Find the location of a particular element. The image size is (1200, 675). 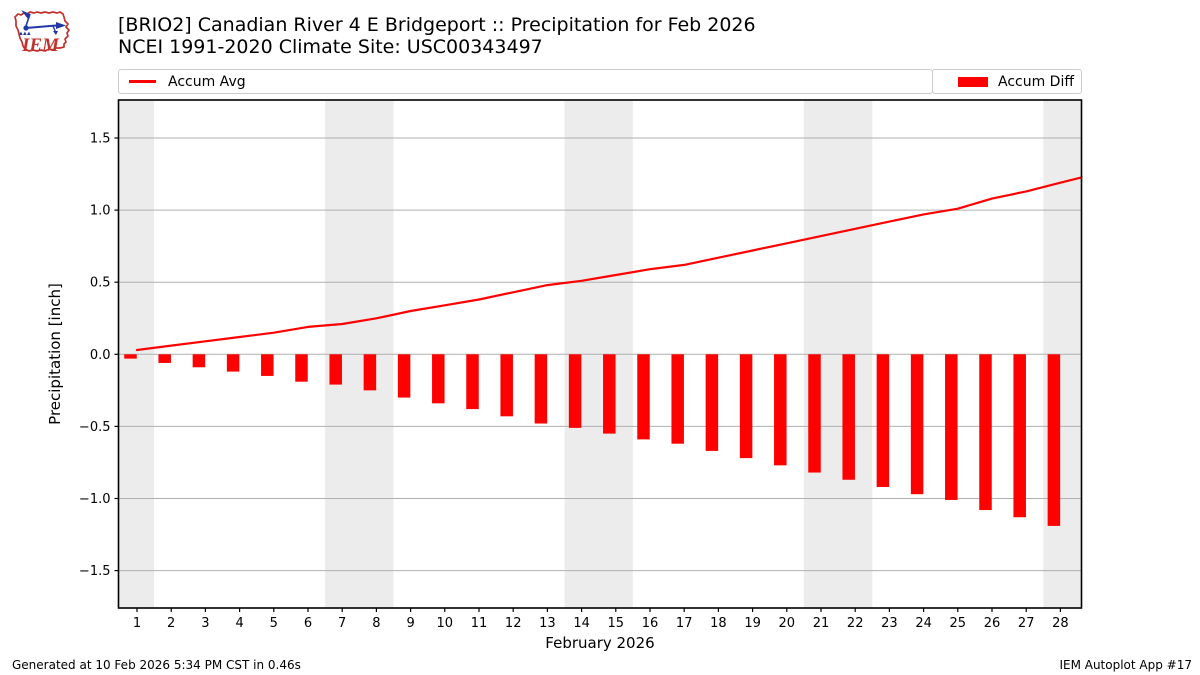

x-tick-label: 17 is located at coordinates (684, 623).